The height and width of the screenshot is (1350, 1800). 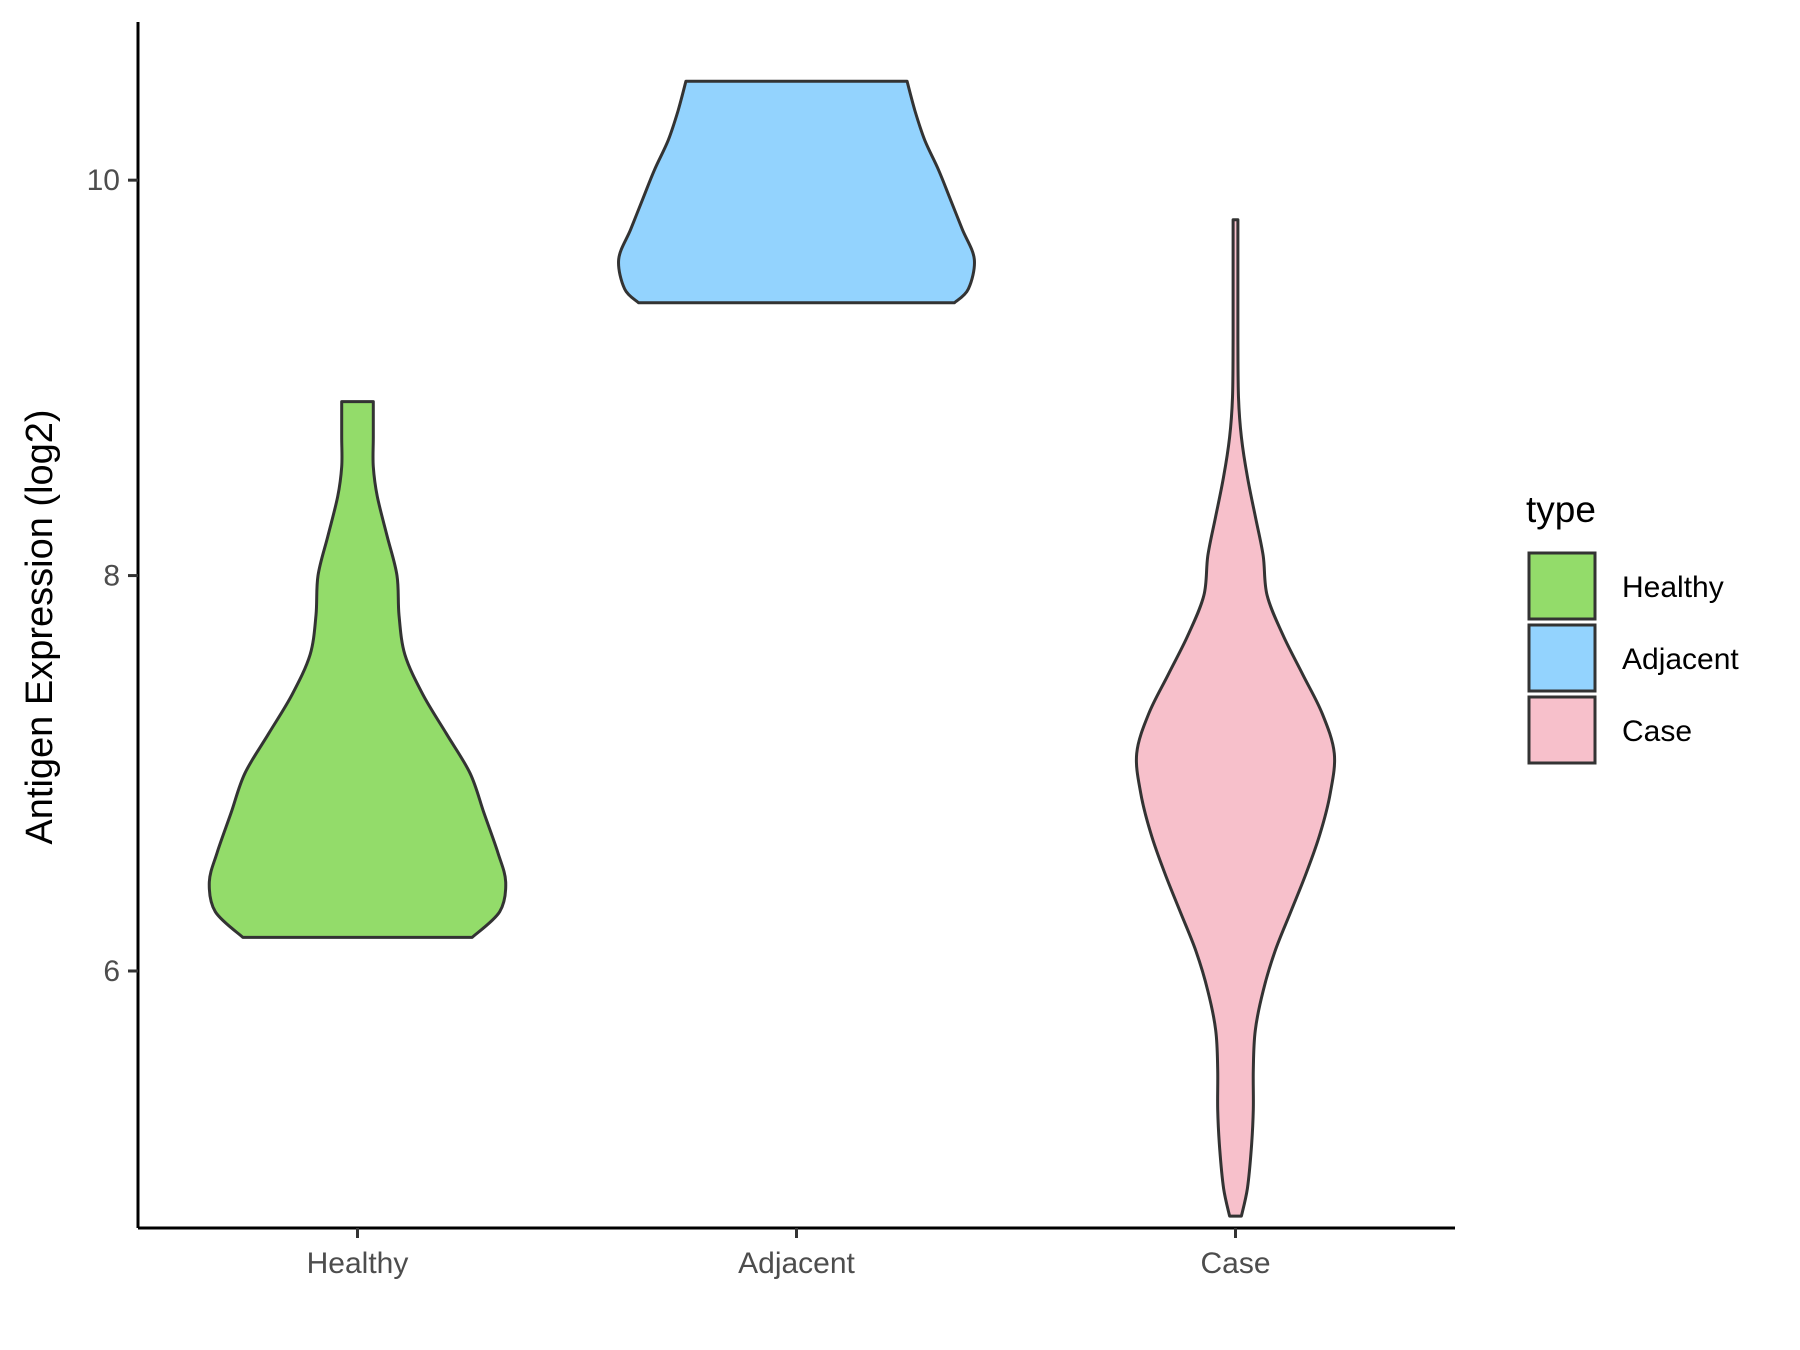 What do you see at coordinates (111, 971) in the screenshot?
I see `y-tick-label-6: 6` at bounding box center [111, 971].